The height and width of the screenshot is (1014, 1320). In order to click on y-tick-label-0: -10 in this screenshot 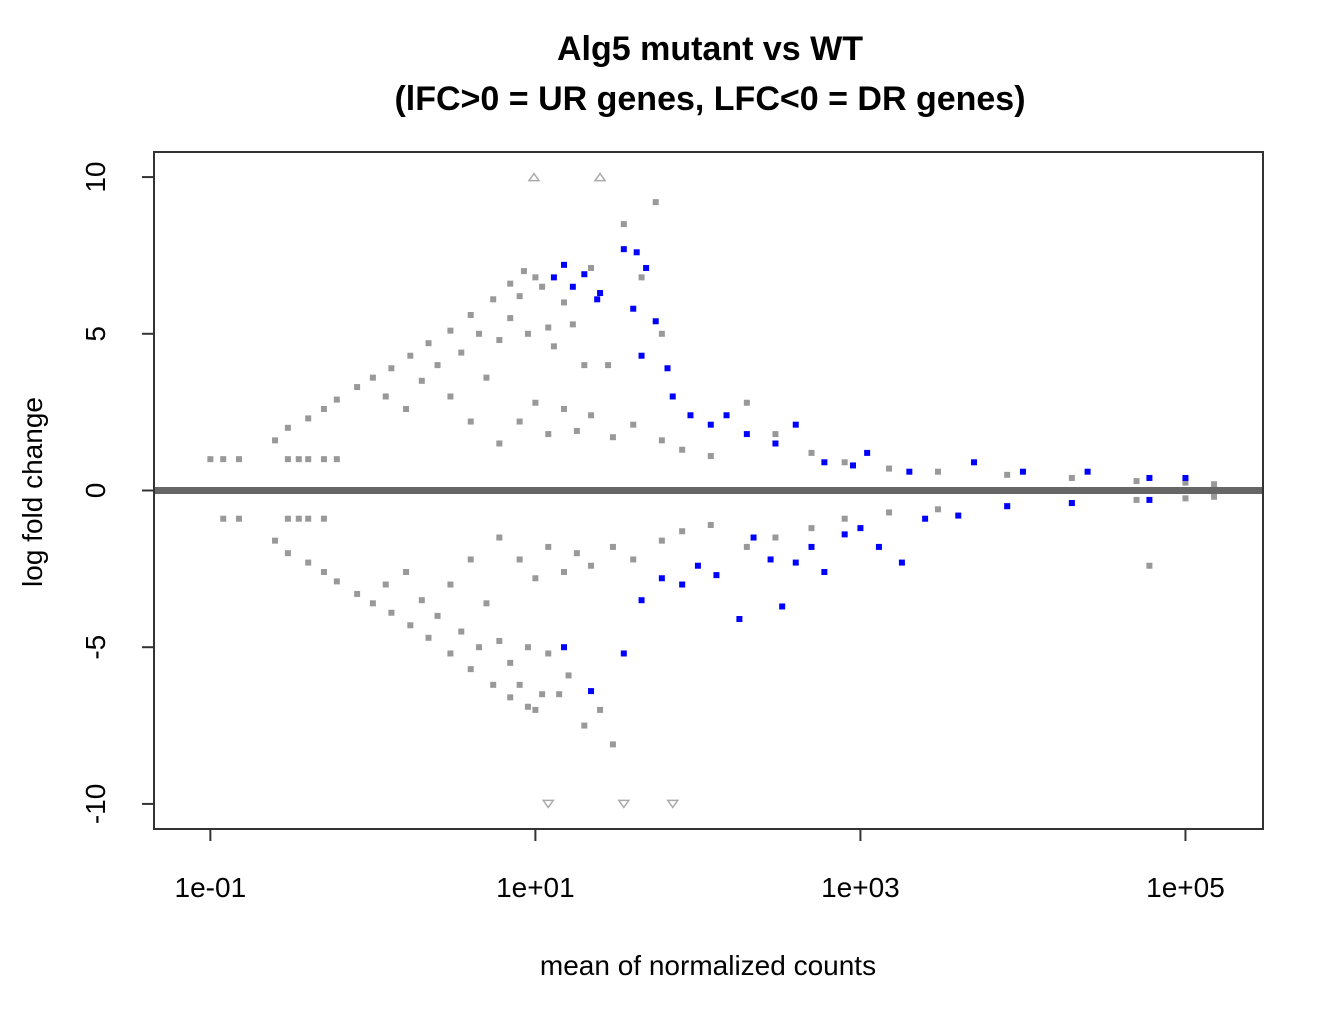, I will do `click(95, 804)`.